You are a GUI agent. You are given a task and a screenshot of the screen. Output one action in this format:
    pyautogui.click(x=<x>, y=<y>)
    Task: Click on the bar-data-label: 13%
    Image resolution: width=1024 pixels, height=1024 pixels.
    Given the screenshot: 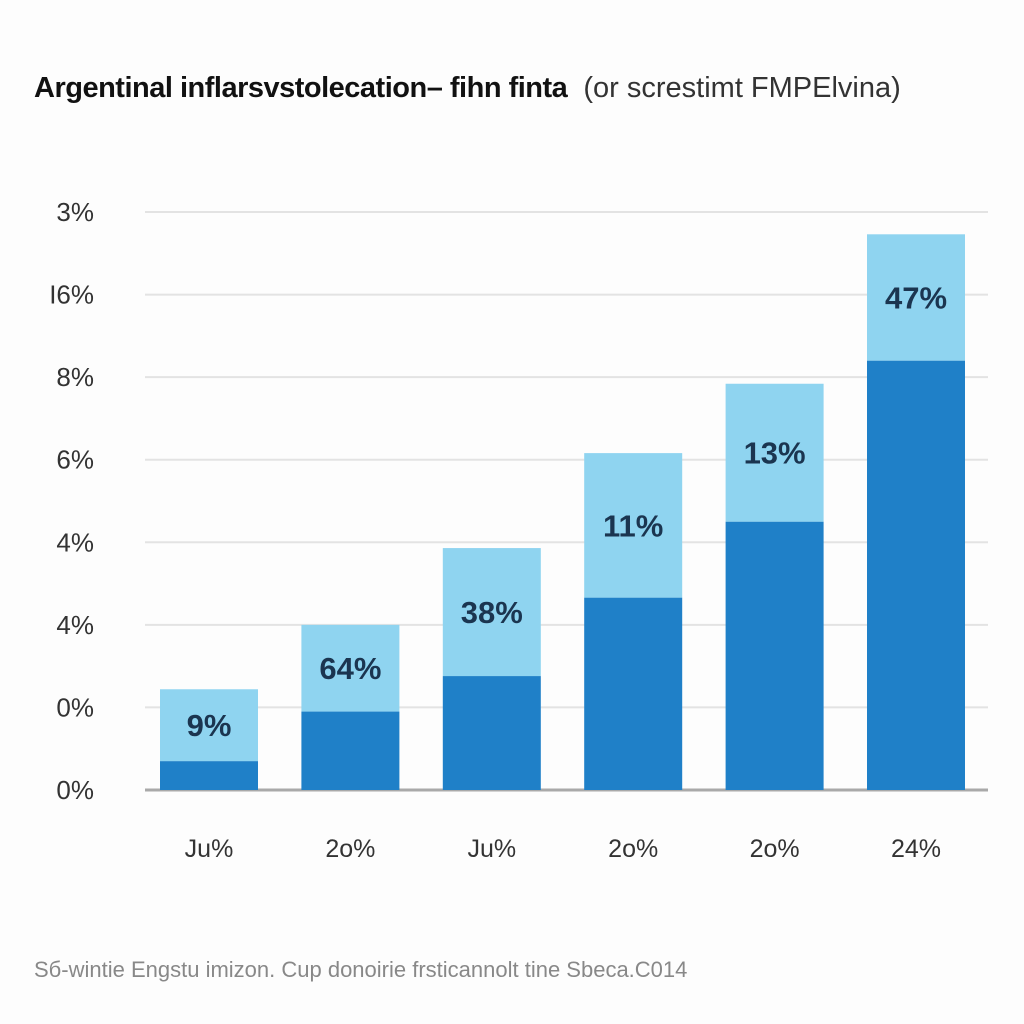 What is the action you would take?
    pyautogui.click(x=775, y=453)
    